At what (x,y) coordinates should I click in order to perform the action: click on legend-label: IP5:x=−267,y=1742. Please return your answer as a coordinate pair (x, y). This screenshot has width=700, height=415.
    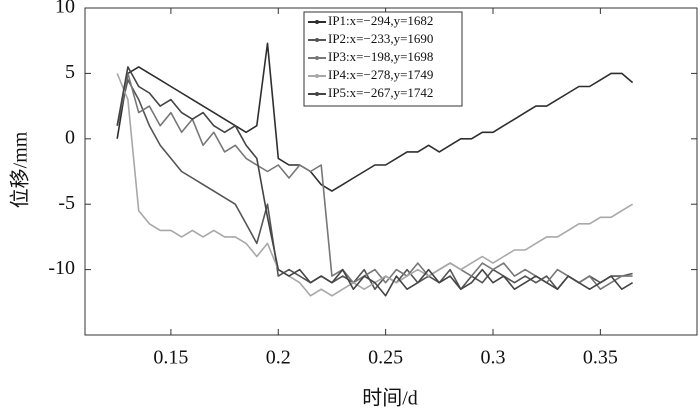
    Looking at the image, I should click on (380, 92).